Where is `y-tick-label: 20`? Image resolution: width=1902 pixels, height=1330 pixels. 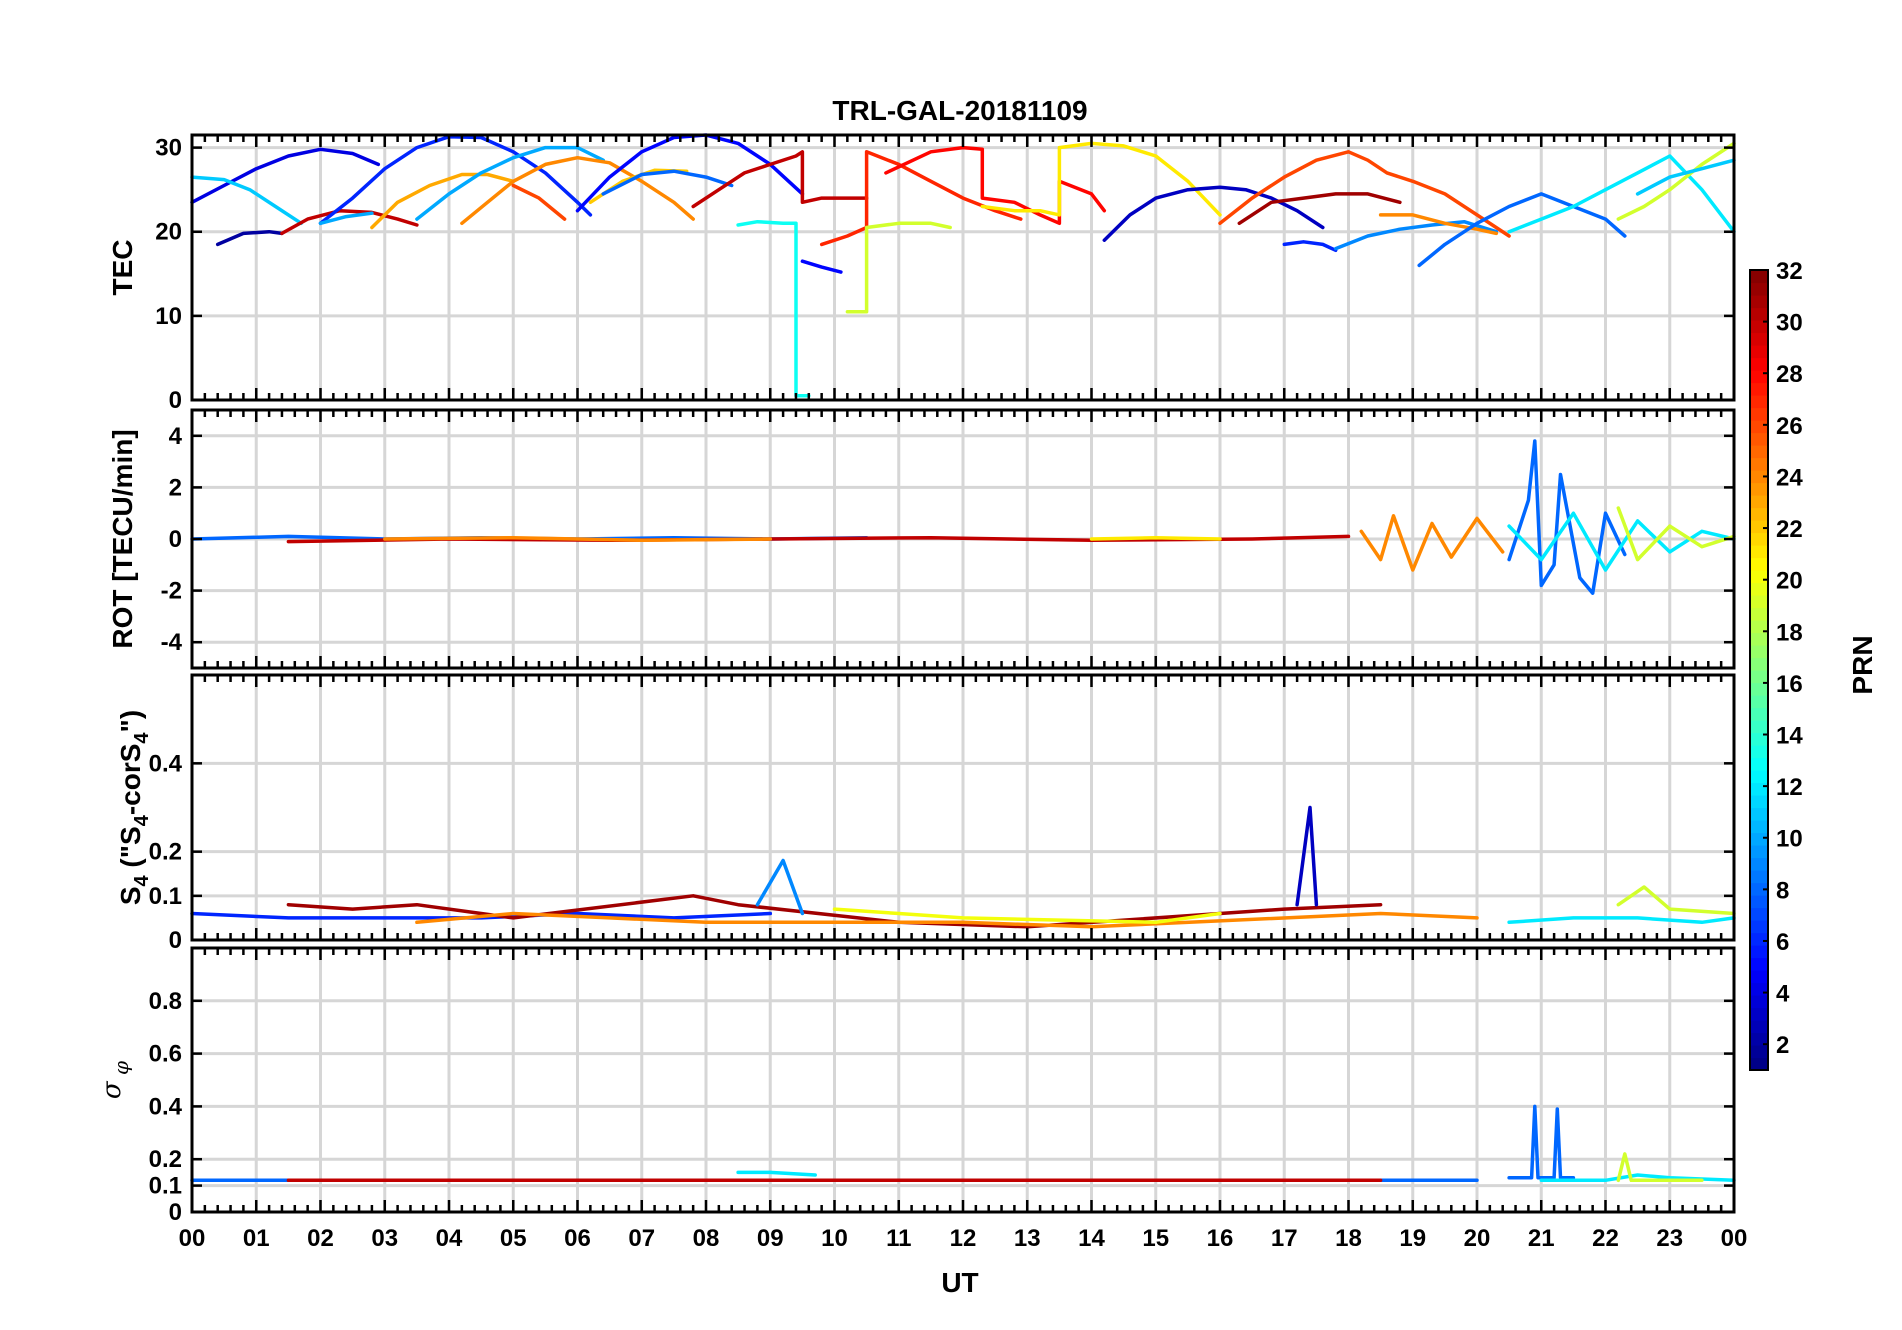
y-tick-label: 20 is located at coordinates (168, 232).